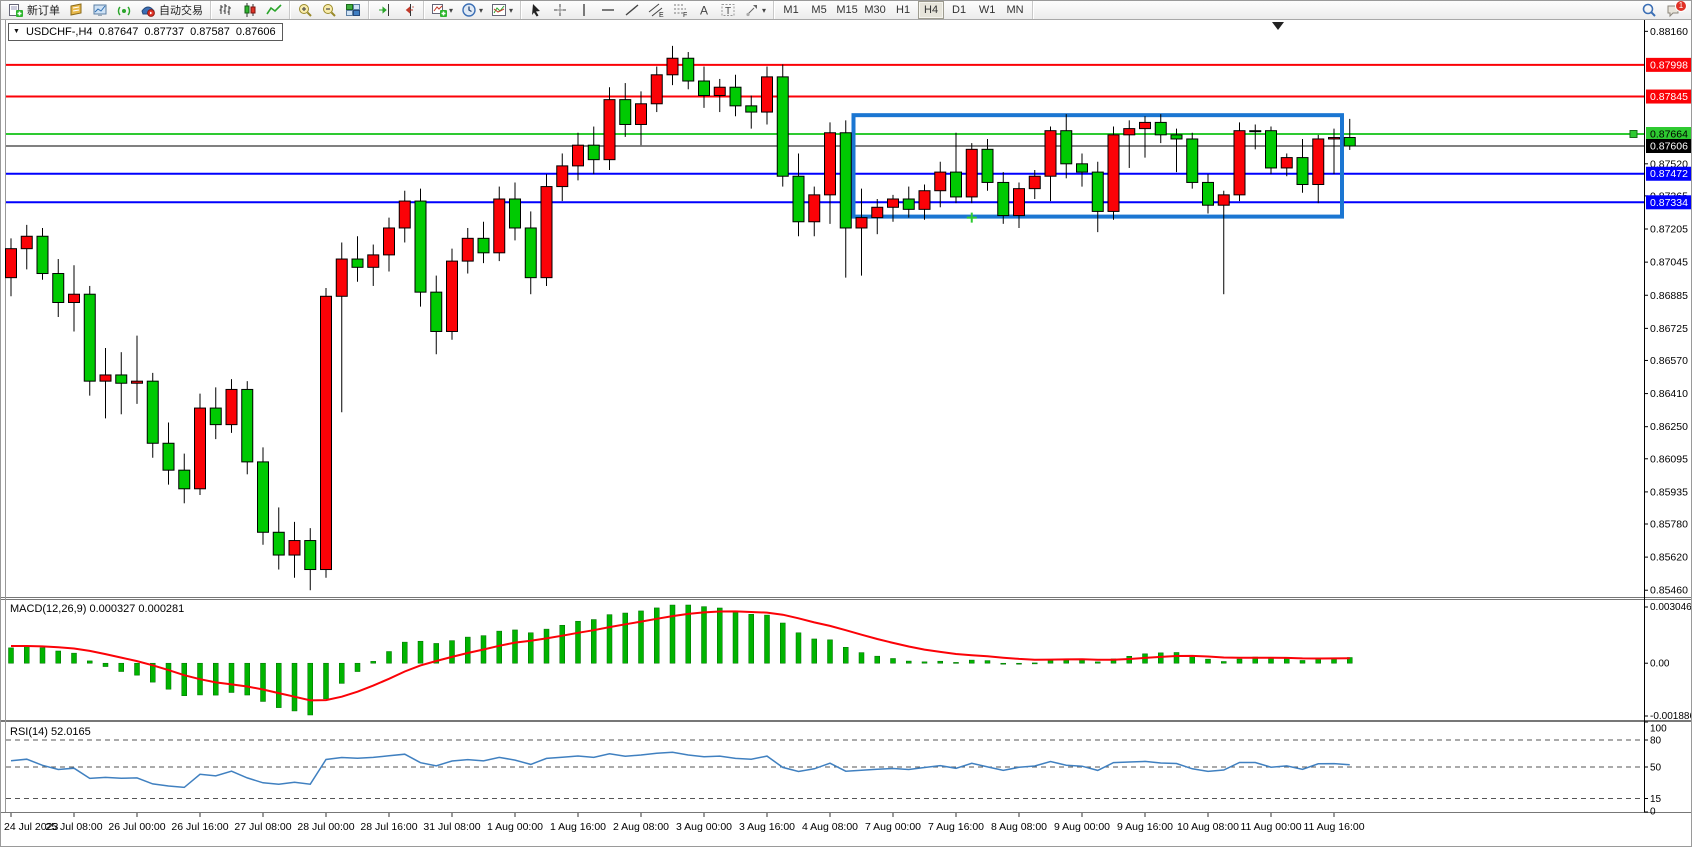 The height and width of the screenshot is (847, 1692). Describe the element at coordinates (1649, 10) in the screenshot. I see `search-button` at that location.